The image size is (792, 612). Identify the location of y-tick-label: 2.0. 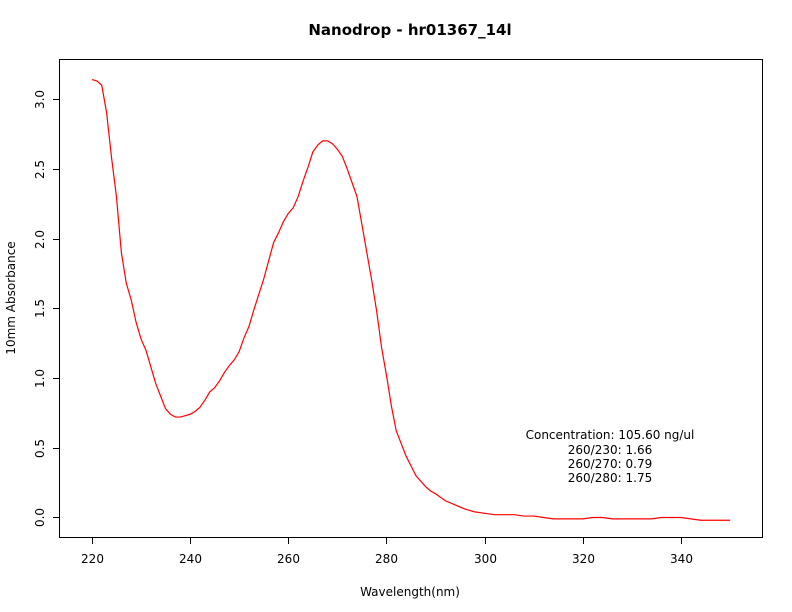
(40, 239).